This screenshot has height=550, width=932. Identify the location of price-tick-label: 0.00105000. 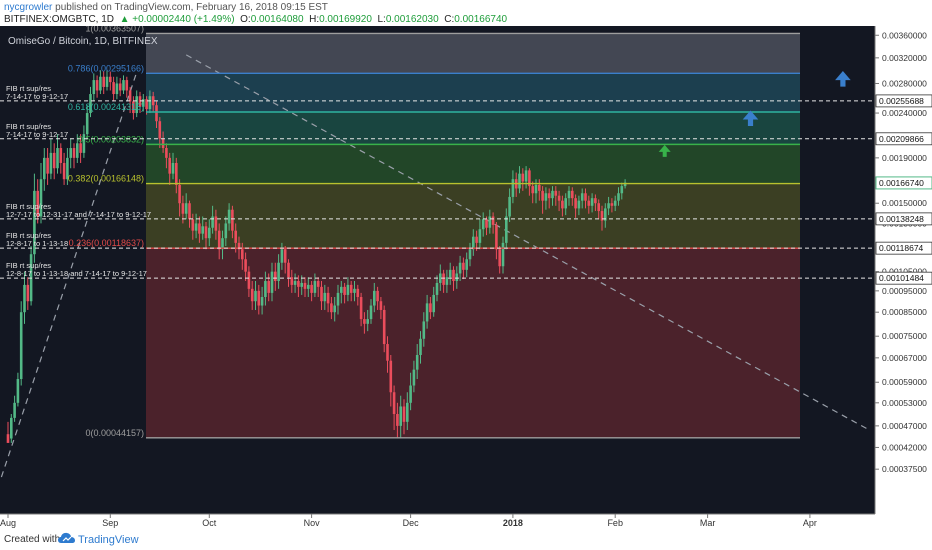
(904, 272).